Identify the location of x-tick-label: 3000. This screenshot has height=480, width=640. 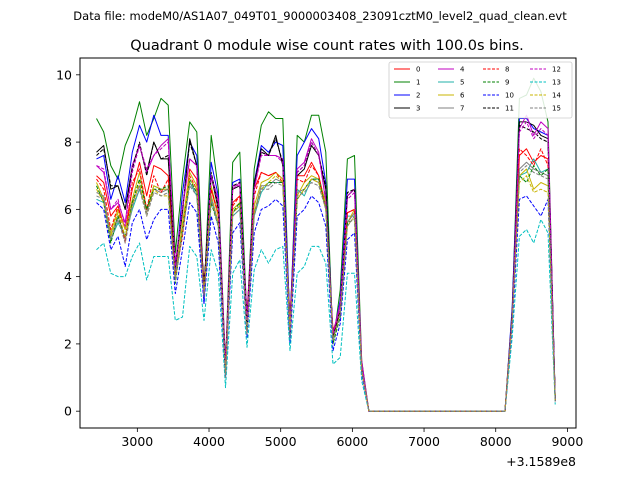
(137, 441).